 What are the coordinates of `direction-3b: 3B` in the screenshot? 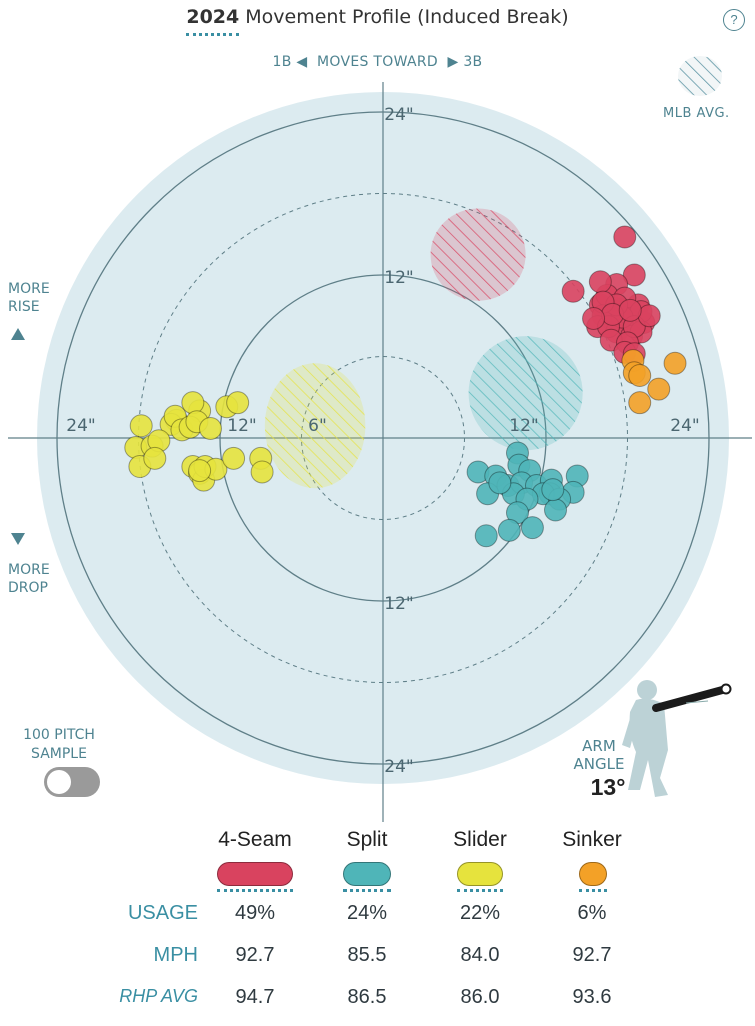 It's located at (473, 62).